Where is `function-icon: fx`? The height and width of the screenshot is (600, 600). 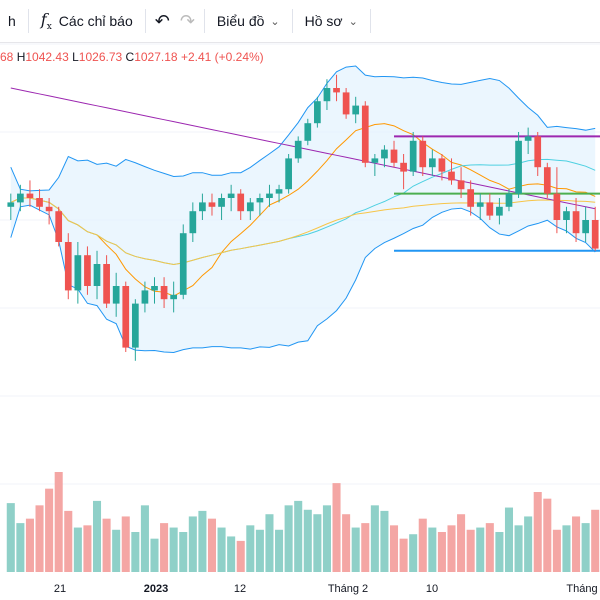 function-icon: fx is located at coordinates (46, 21).